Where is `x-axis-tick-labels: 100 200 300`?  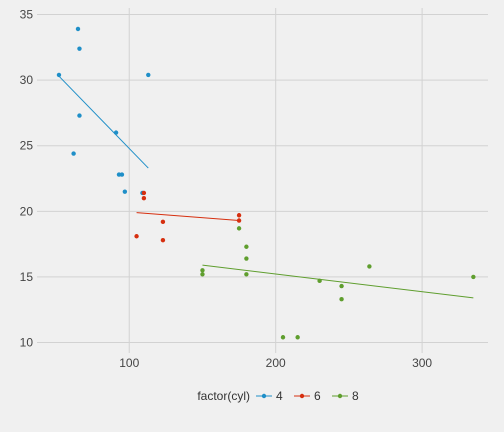
x-axis-tick-labels: 100 200 300 is located at coordinates (275, 363).